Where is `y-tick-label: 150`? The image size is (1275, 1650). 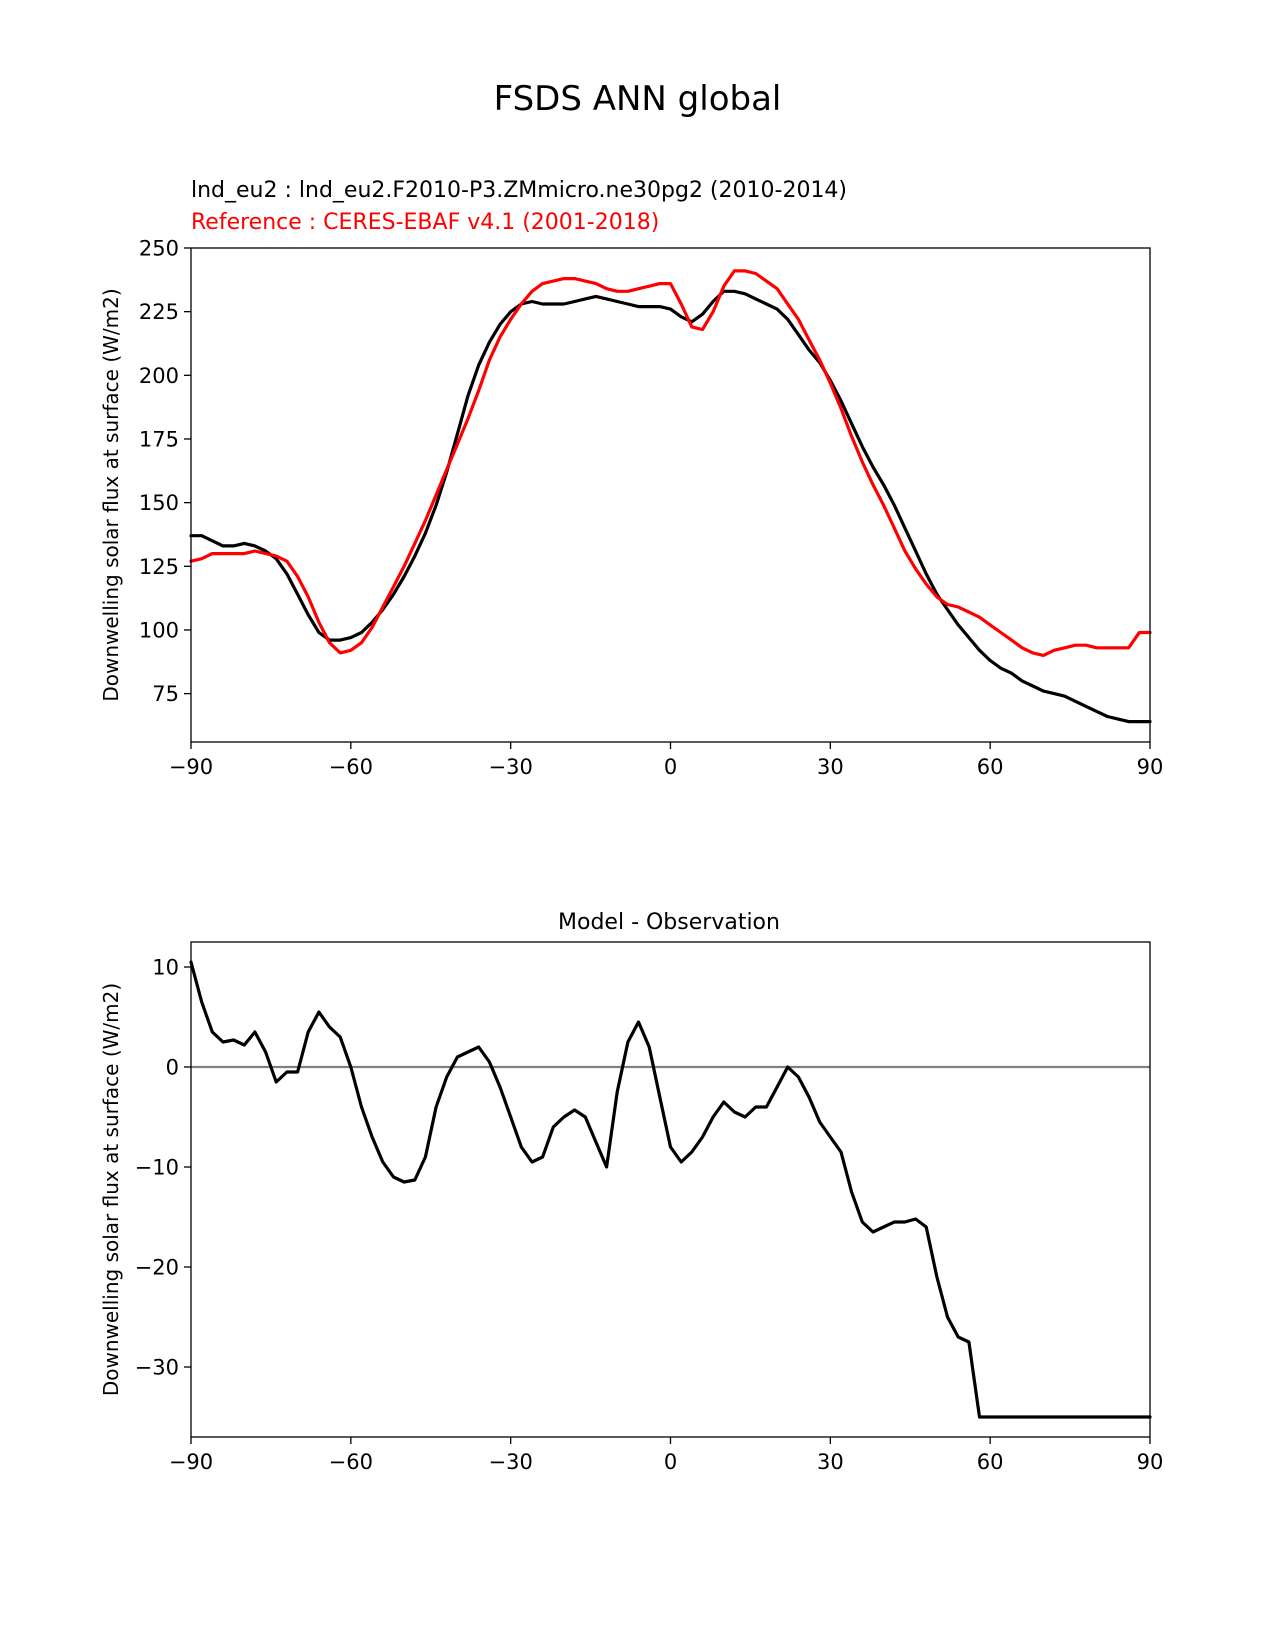 y-tick-label: 150 is located at coordinates (159, 503).